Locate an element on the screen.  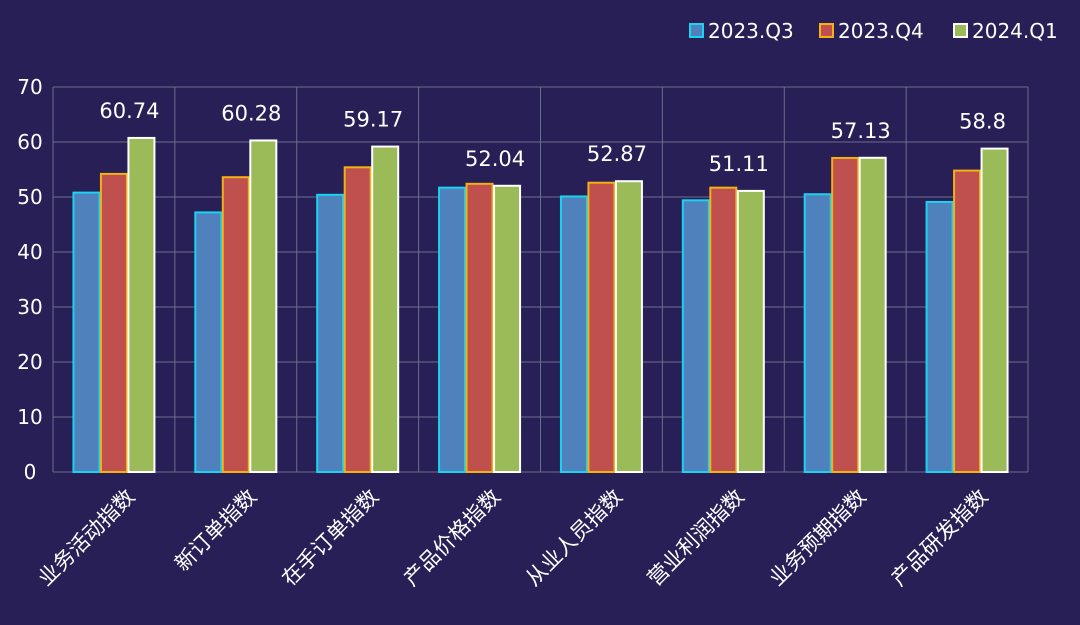
data-label: 59.17 is located at coordinates (373, 120).